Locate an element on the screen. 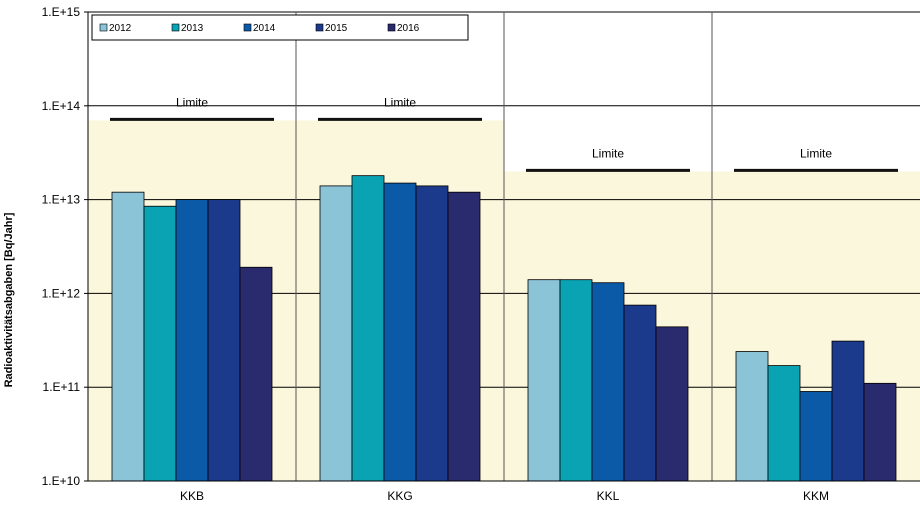 Image resolution: width=920 pixels, height=508 pixels. y-tick-label: 1.E+11 is located at coordinates (62, 387).